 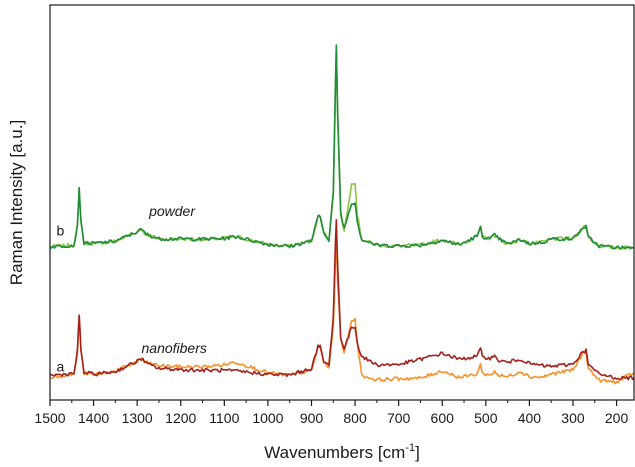 I want to click on annotation-nanofibers: nanofibers, so click(x=174, y=348).